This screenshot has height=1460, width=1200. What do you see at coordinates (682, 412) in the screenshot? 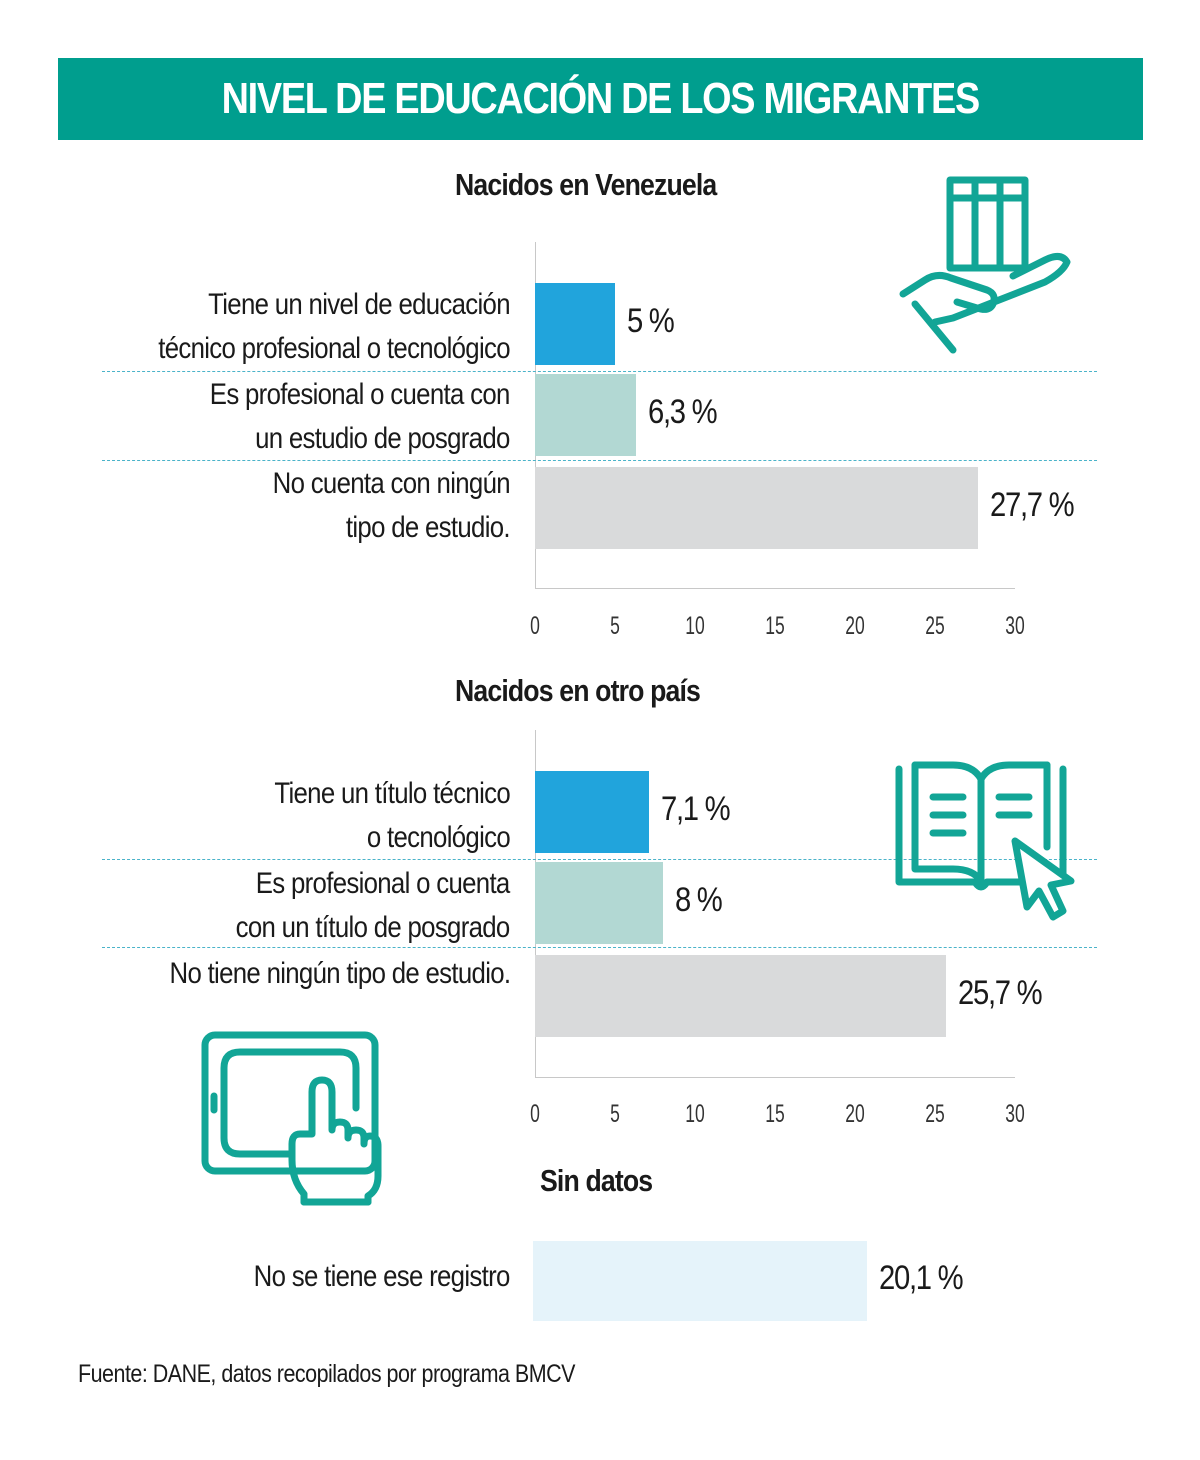
I see `data-label: 6,3 %` at bounding box center [682, 412].